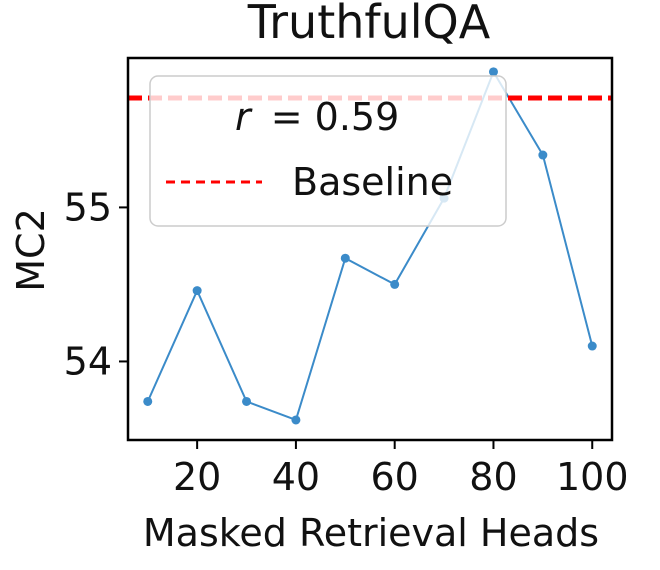  I want to click on legend-baseline-label: Baseline, so click(372, 182).